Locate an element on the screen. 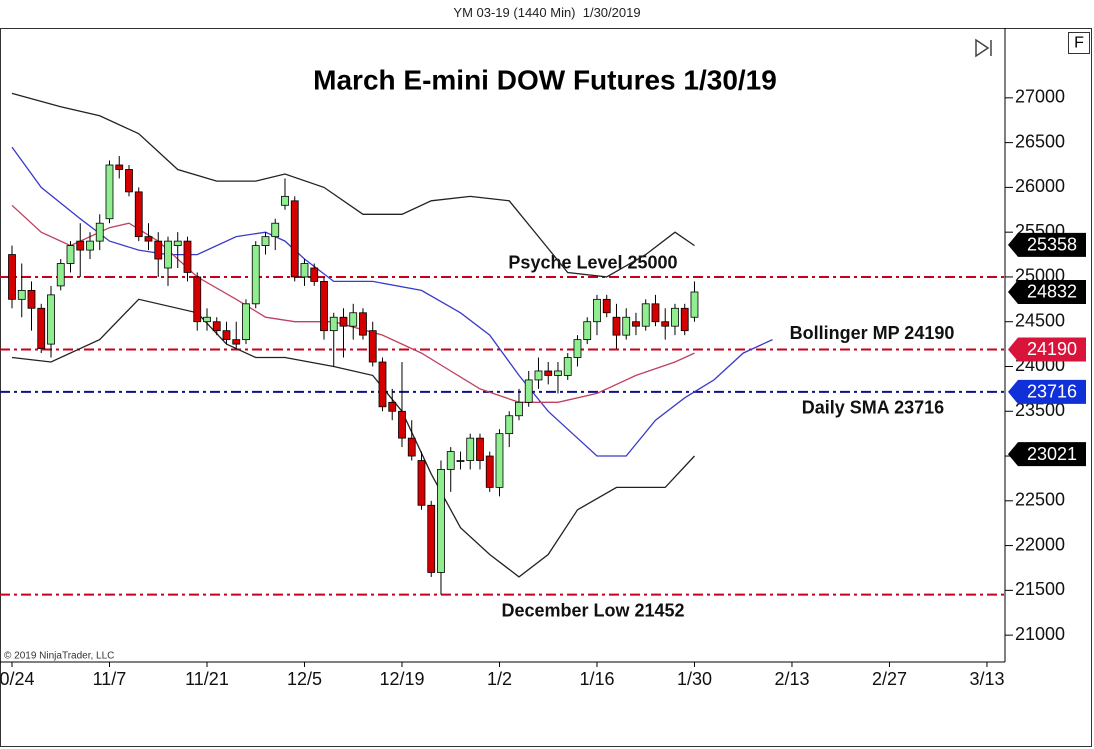  price-tag-label: 24190 is located at coordinates (1052, 349).